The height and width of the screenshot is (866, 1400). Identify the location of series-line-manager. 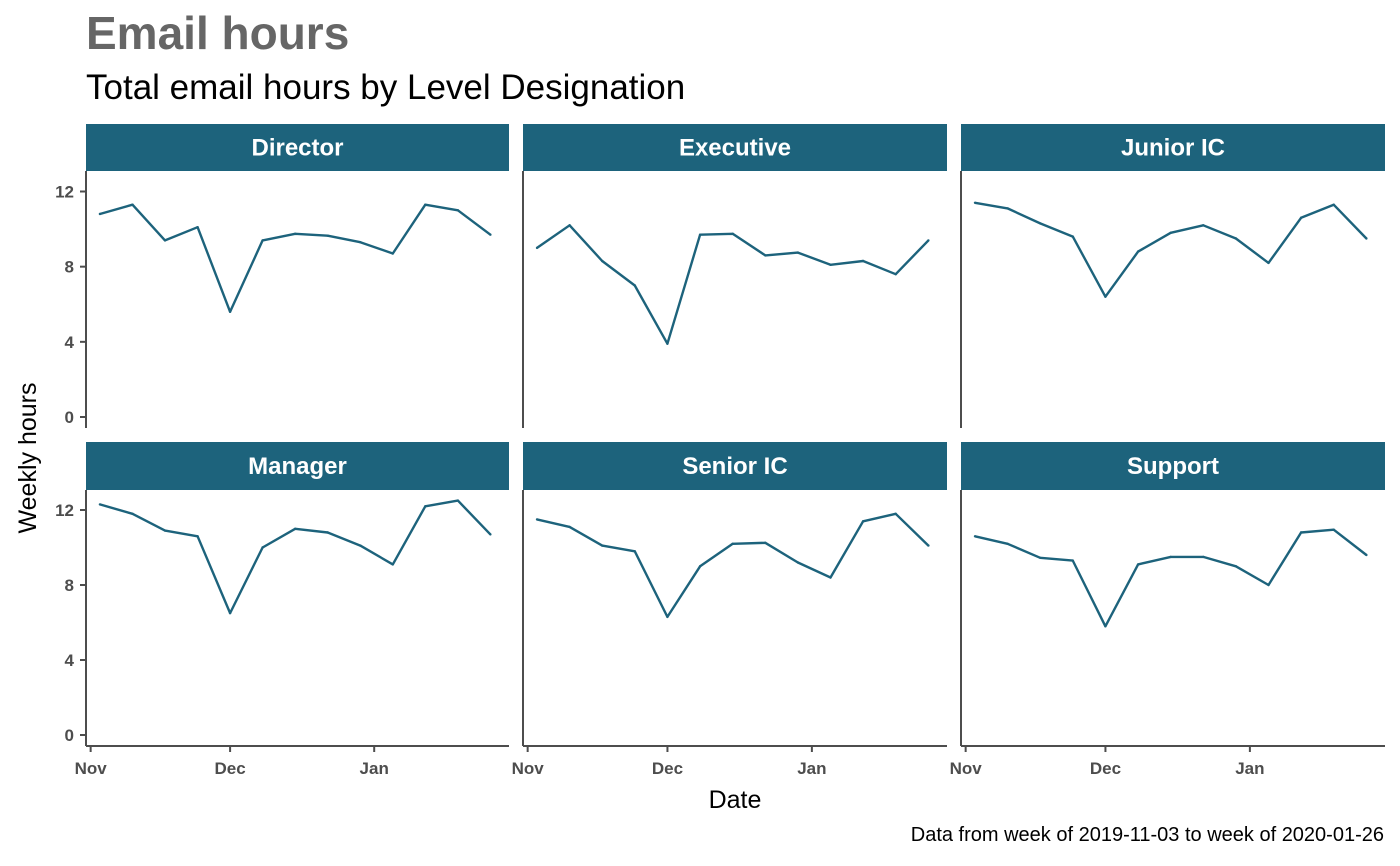
(295, 557).